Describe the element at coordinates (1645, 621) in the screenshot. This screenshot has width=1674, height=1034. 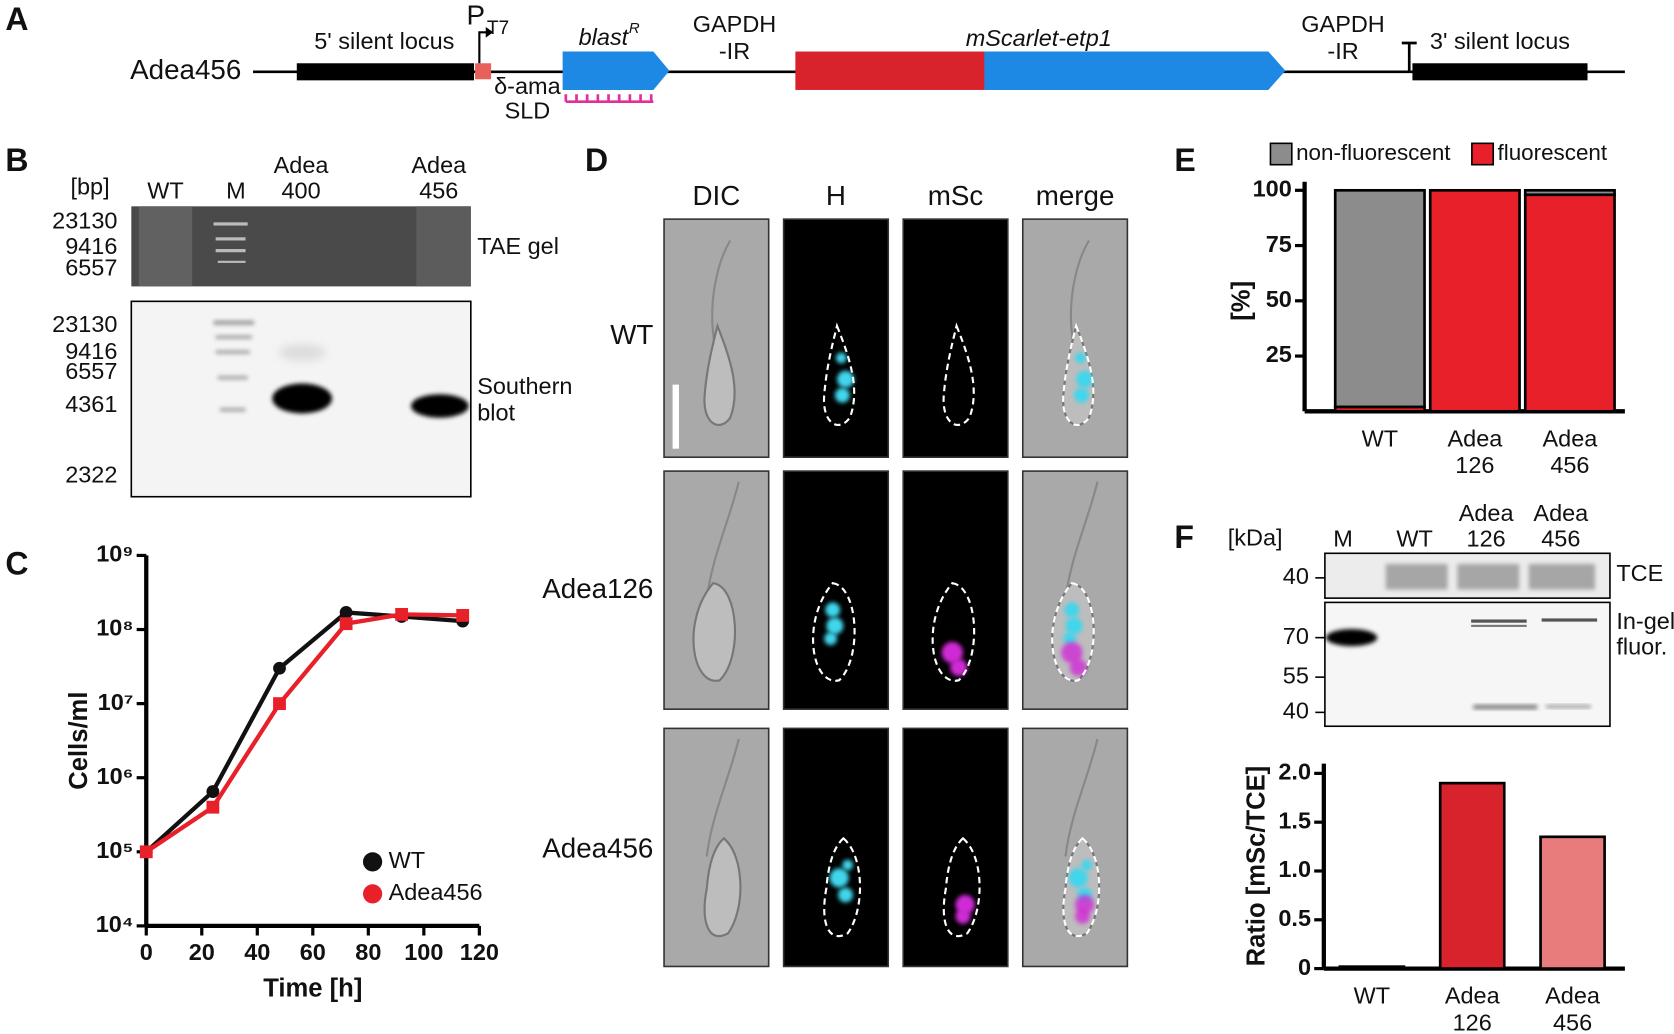
I see `gel-title: In-gel` at that location.